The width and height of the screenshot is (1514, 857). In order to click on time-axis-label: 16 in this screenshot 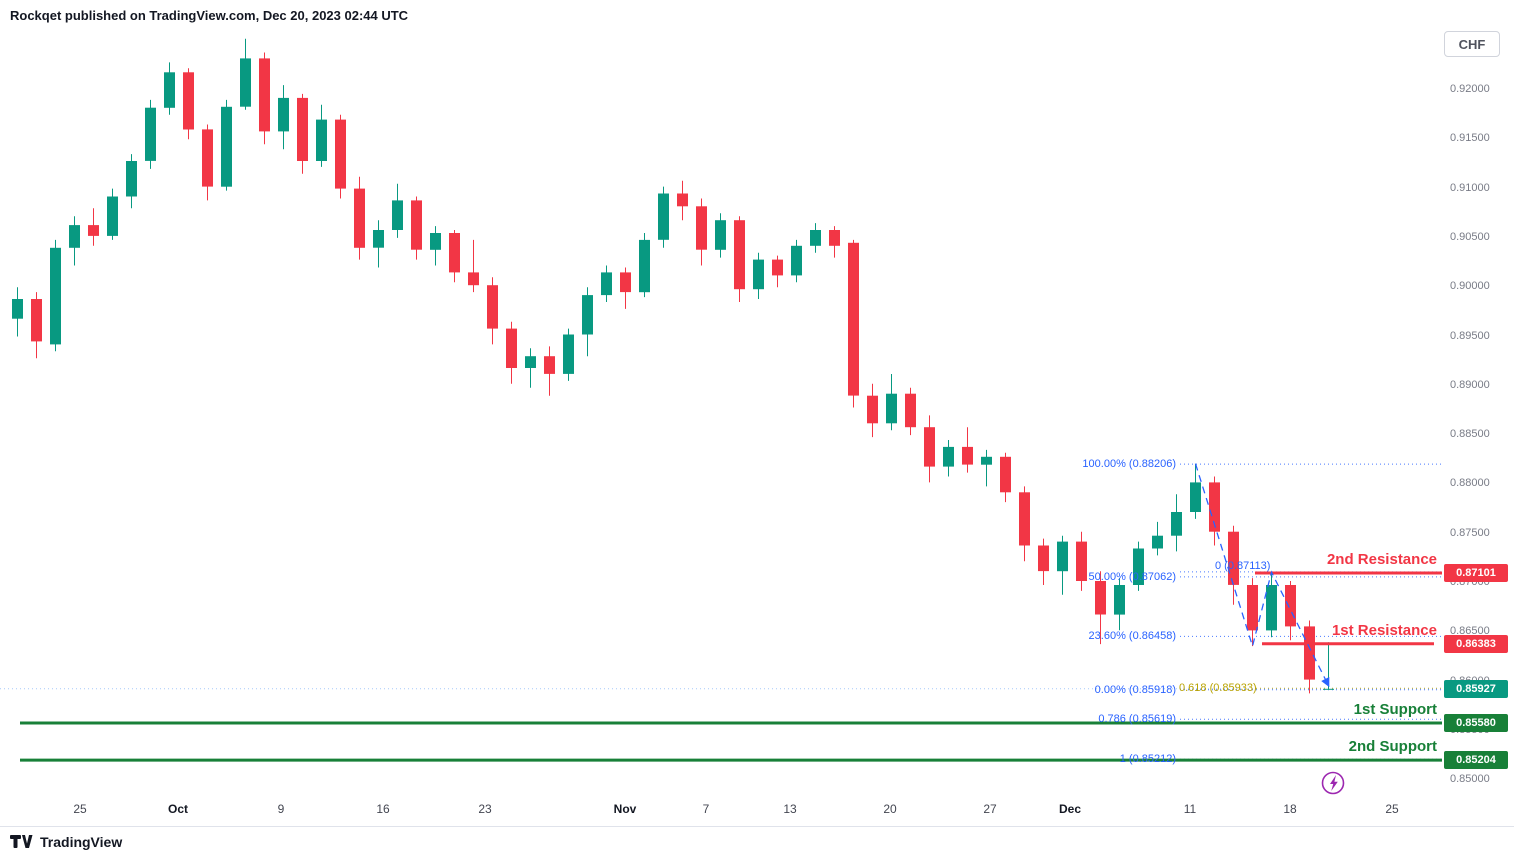, I will do `click(383, 809)`.